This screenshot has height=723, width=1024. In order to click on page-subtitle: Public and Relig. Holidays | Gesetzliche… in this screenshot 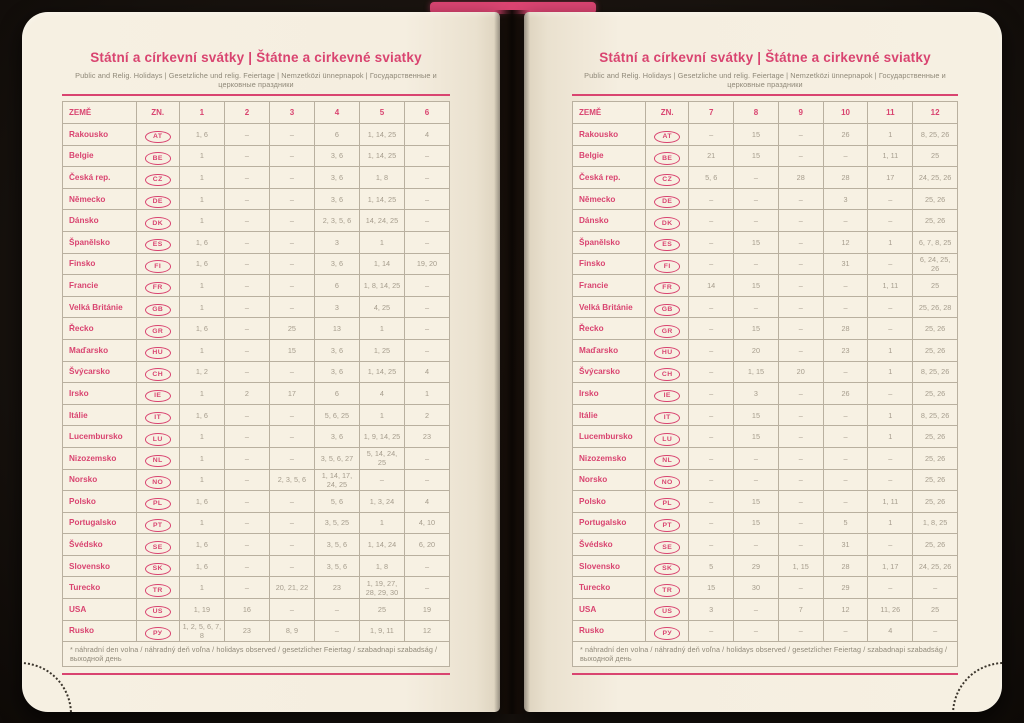, I will do `click(765, 80)`.